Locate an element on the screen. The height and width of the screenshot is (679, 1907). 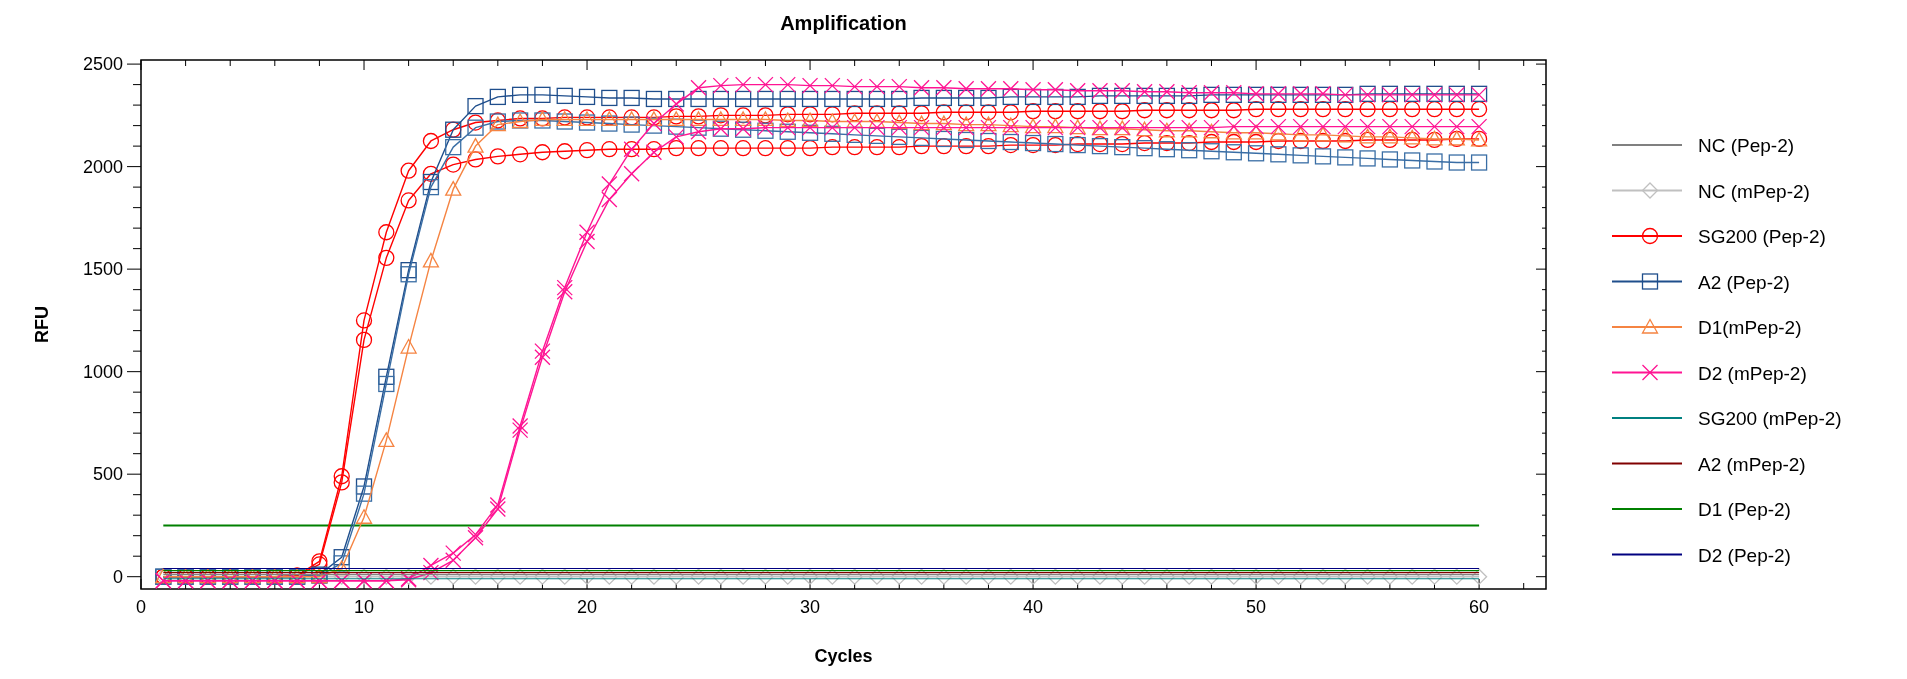
x-tick-label: 30 is located at coordinates (810, 607).